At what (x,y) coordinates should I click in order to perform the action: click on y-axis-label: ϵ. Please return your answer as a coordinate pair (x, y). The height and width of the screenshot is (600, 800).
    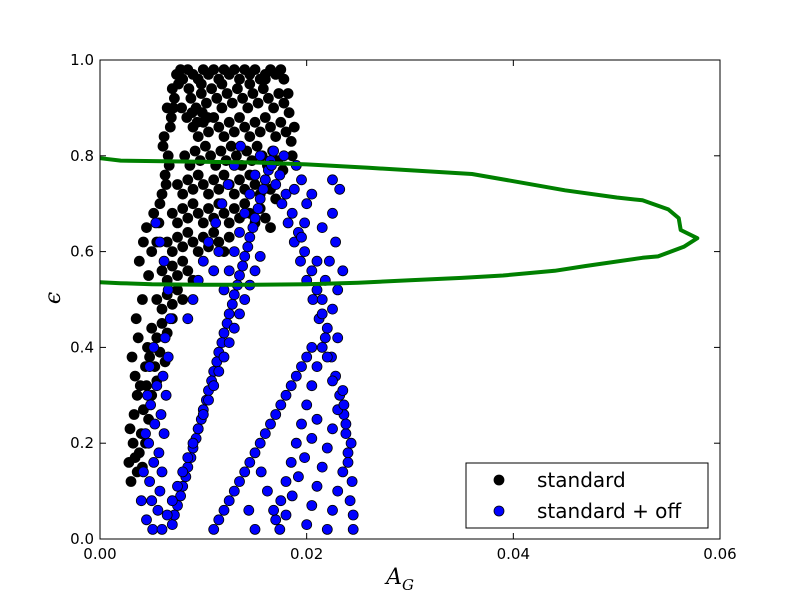
    Looking at the image, I should click on (53, 298).